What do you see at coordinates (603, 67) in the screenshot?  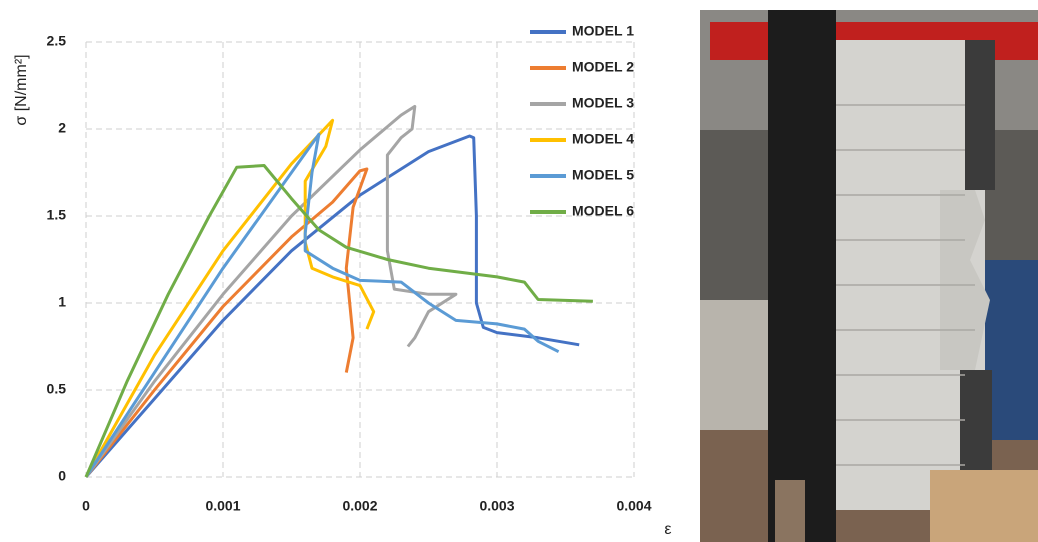 I see `legend-label: MODEL 2` at bounding box center [603, 67].